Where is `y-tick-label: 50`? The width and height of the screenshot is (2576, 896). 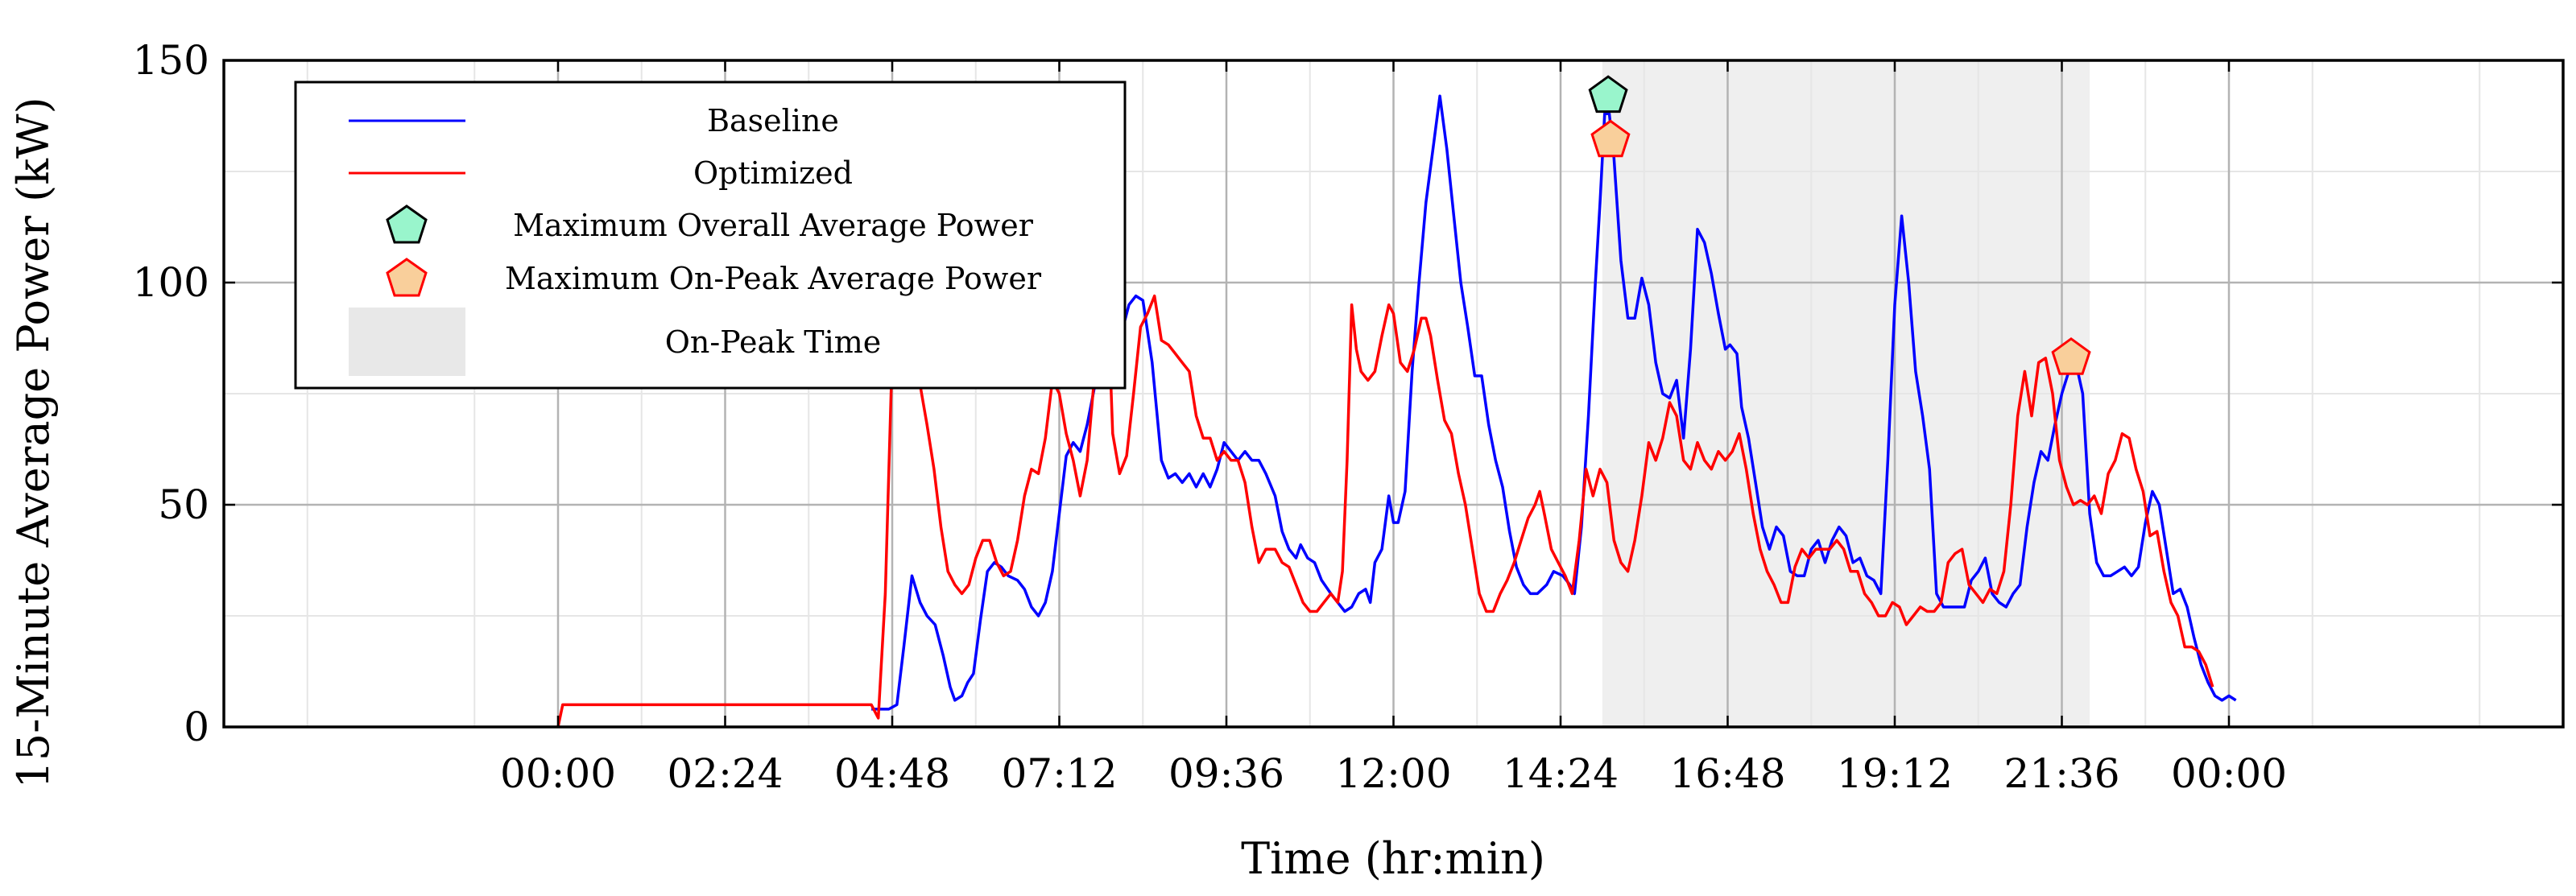 y-tick-label: 50 is located at coordinates (184, 504).